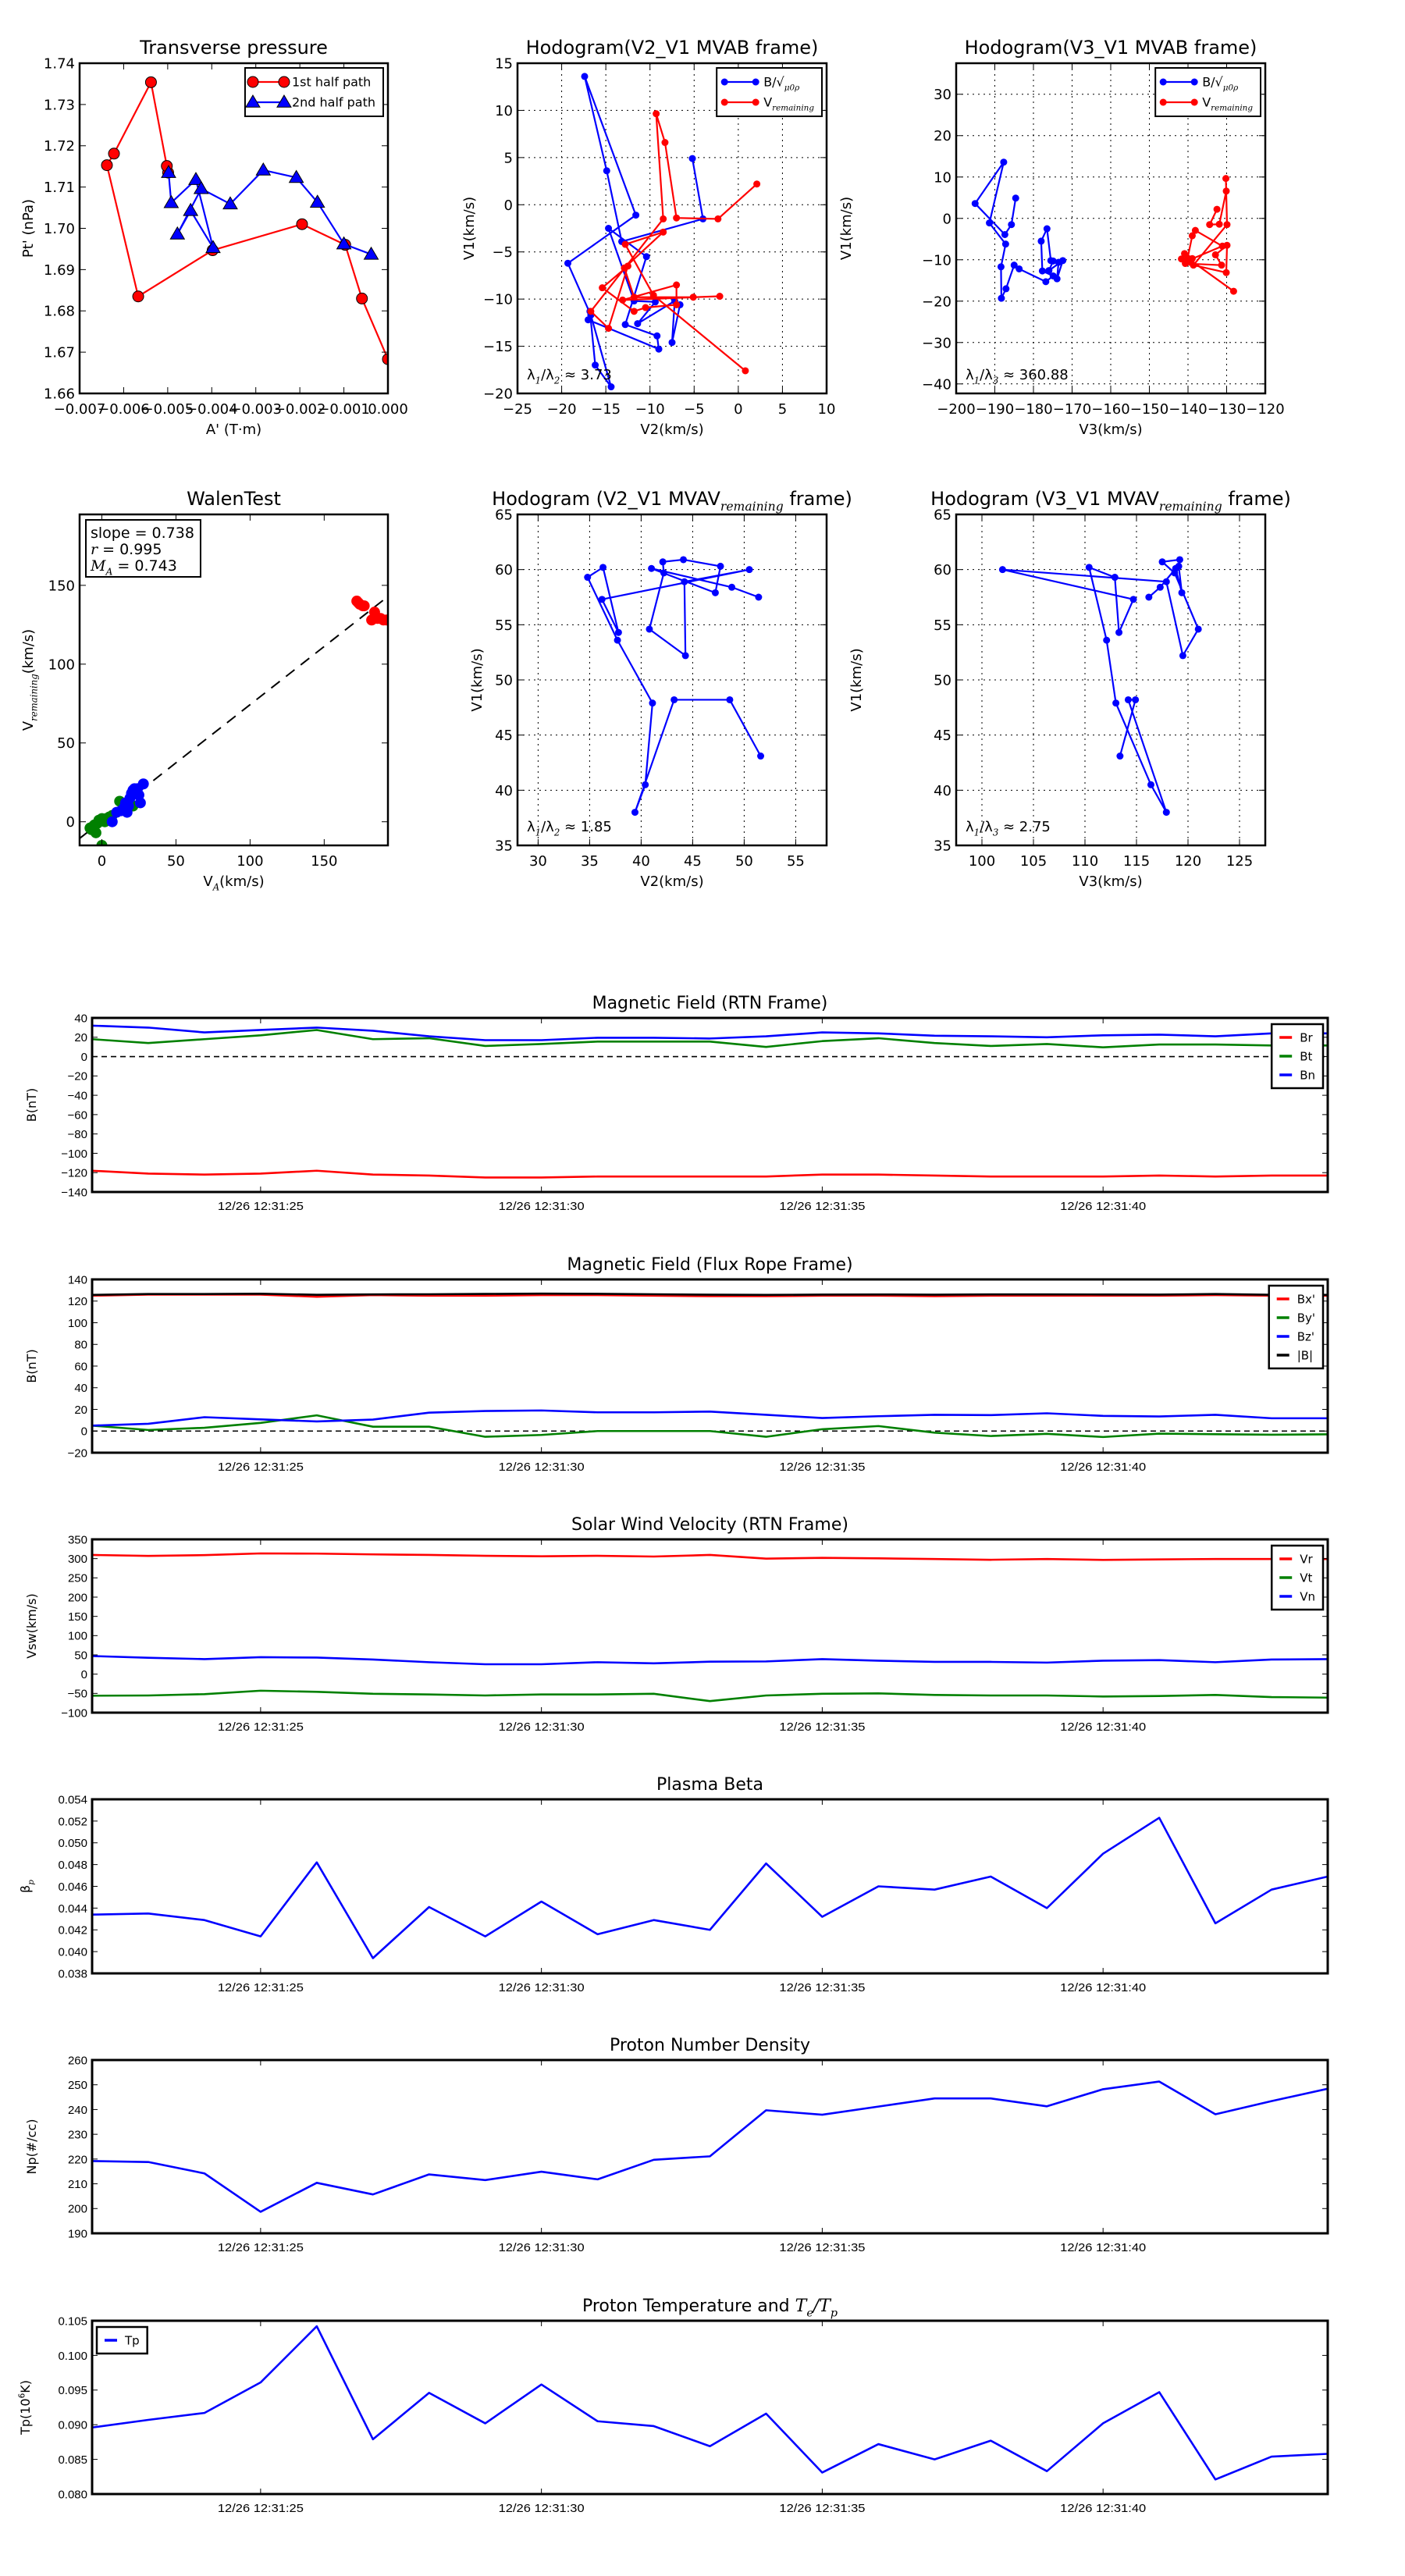  I want to click on x-tick-label: 105, so click(1033, 861).